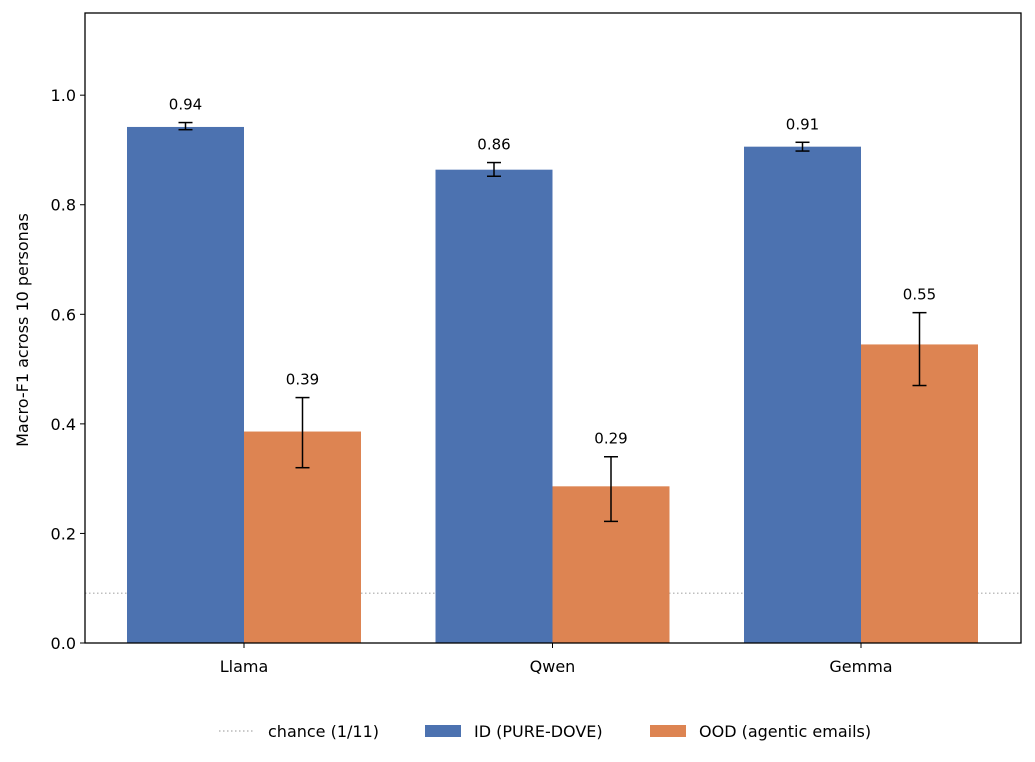  What do you see at coordinates (443, 731) in the screenshot?
I see `legend-swatch-id` at bounding box center [443, 731].